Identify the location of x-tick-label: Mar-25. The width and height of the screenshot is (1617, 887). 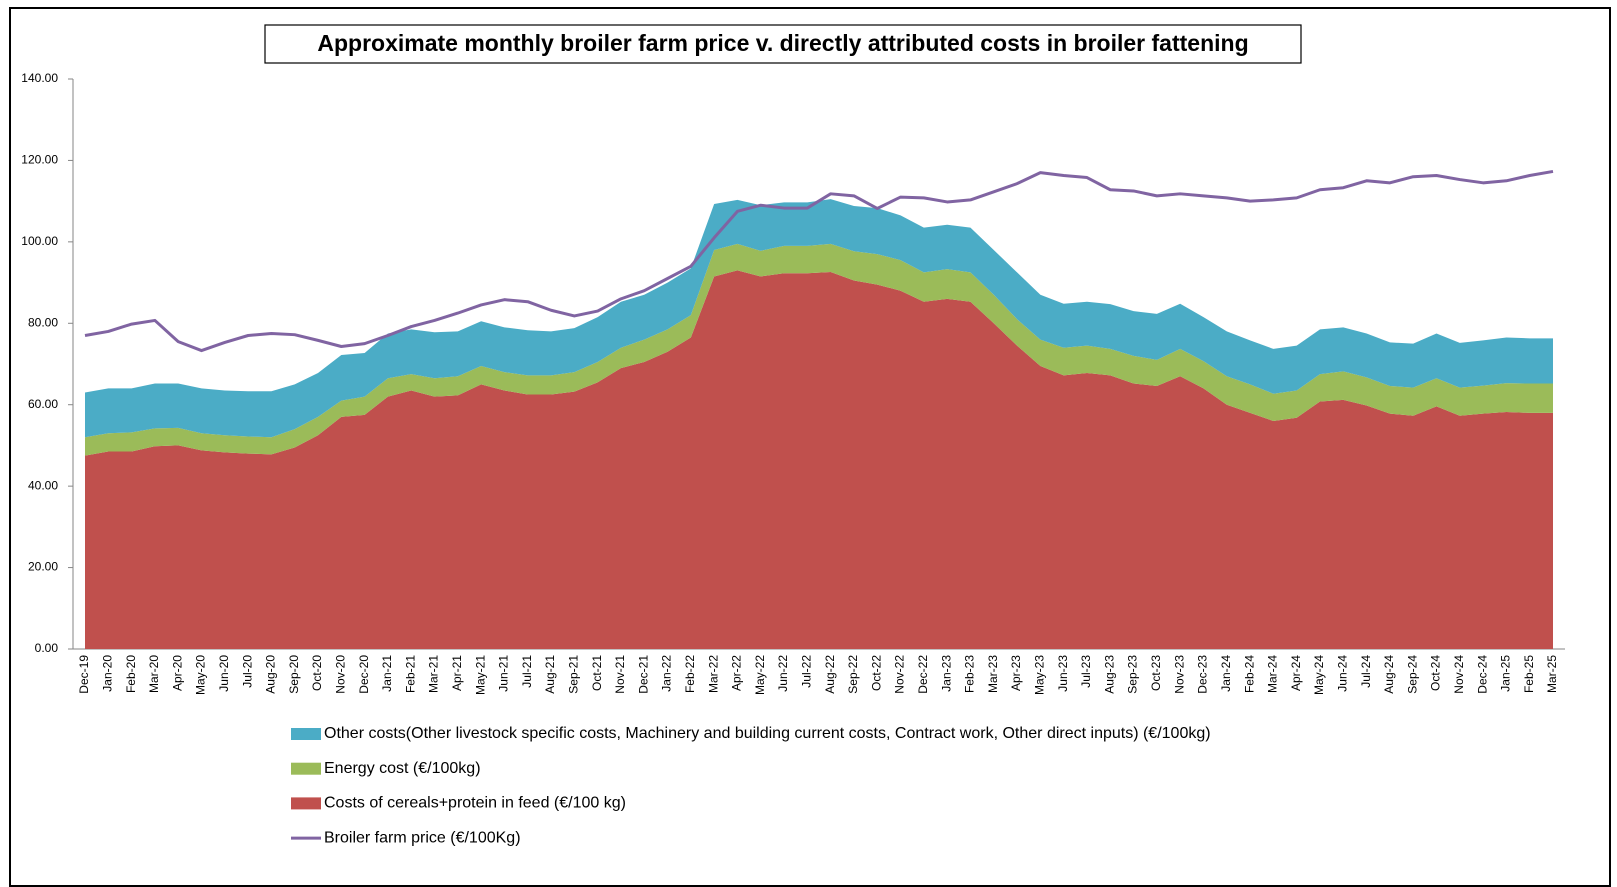
(1552, 674).